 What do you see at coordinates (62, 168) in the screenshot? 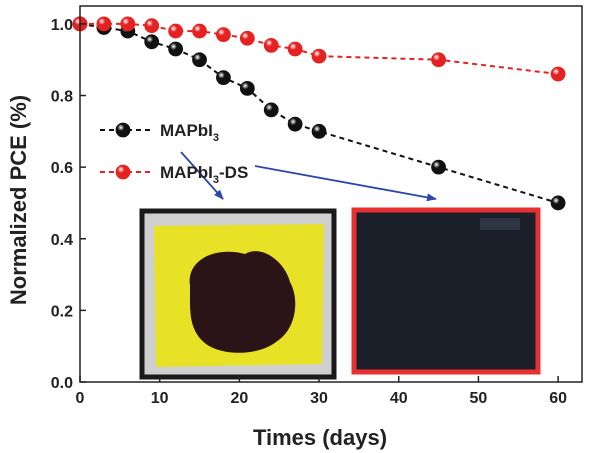
I see `y-tick-label: 0.6` at bounding box center [62, 168].